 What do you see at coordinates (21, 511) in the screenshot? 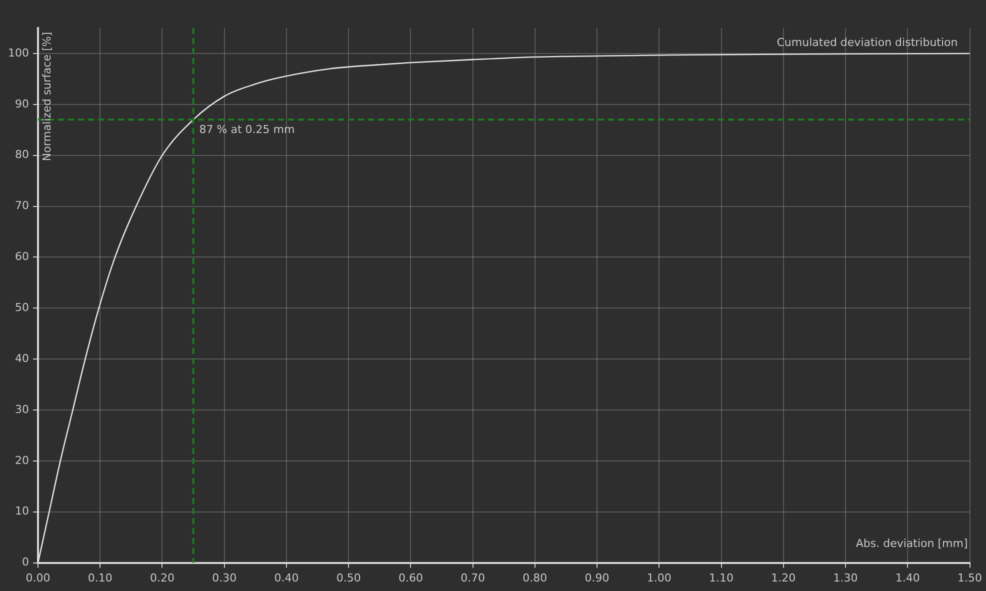
I see `y-tick-label: 10` at bounding box center [21, 511].